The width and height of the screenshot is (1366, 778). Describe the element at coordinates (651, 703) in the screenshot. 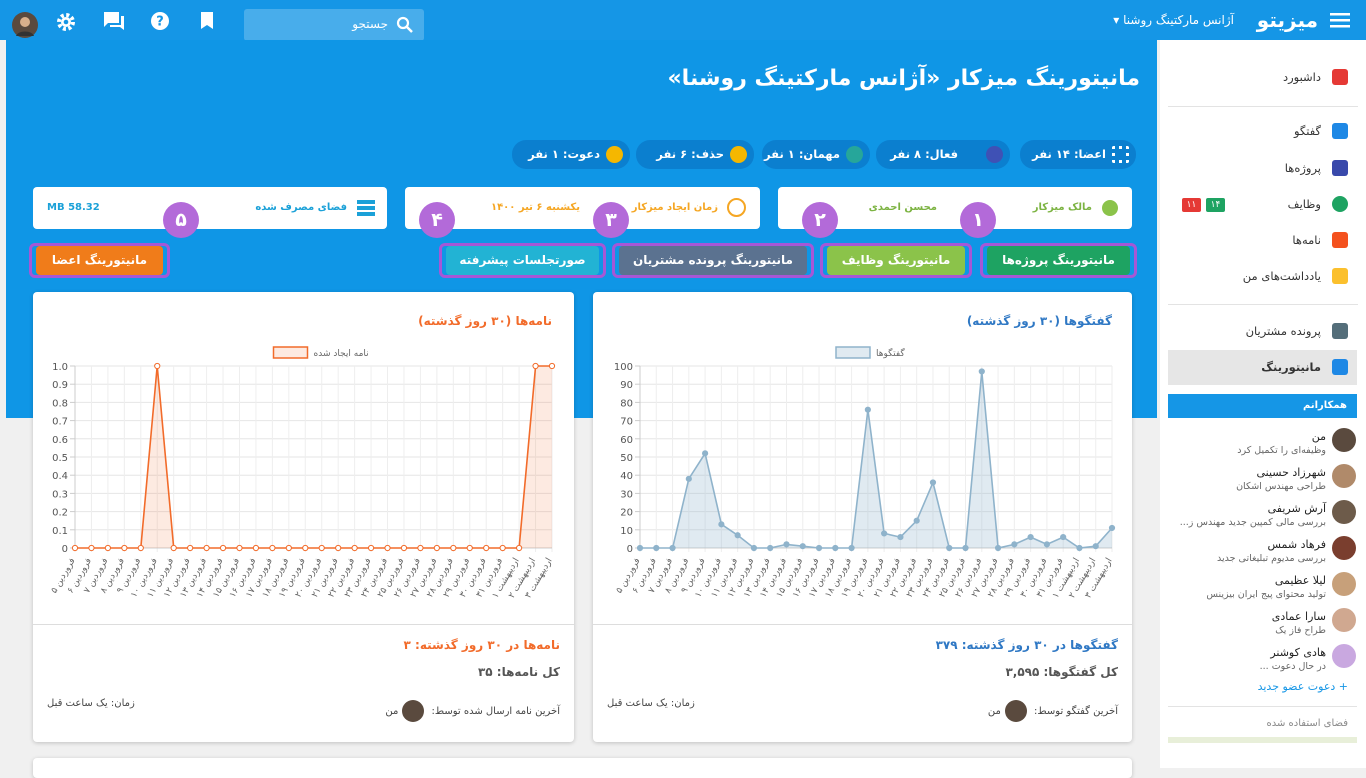

I see `time-ago: زمان: یک ساعت قبل` at that location.